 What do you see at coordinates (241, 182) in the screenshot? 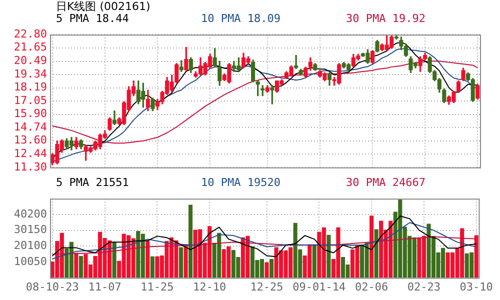
I see `text: 10 PMA 19520` at bounding box center [241, 182].